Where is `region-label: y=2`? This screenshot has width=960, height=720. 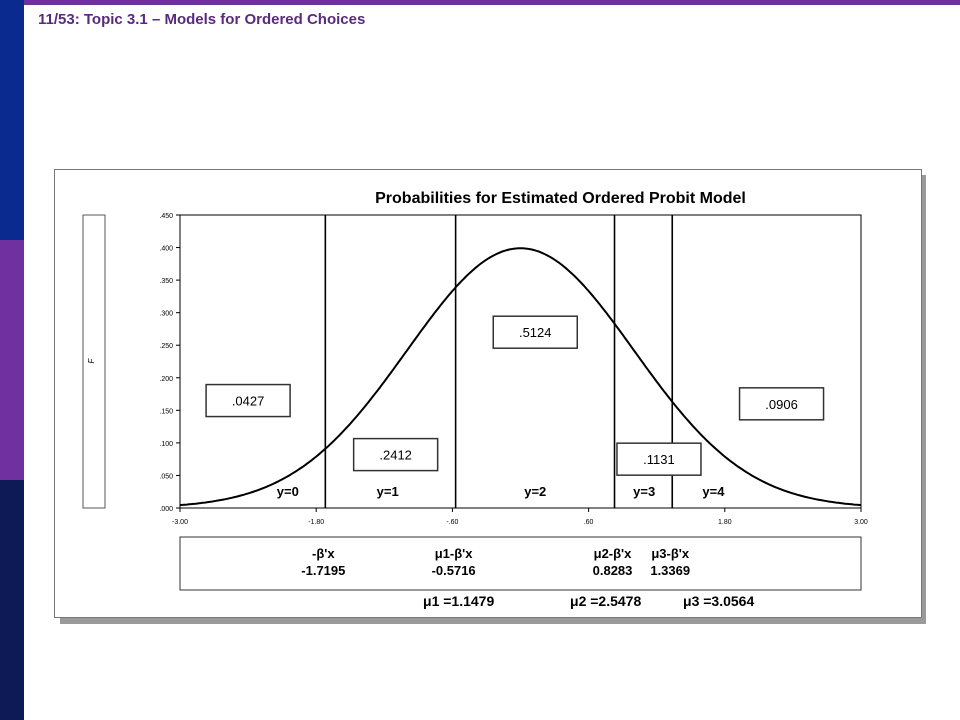 region-label: y=2 is located at coordinates (535, 491).